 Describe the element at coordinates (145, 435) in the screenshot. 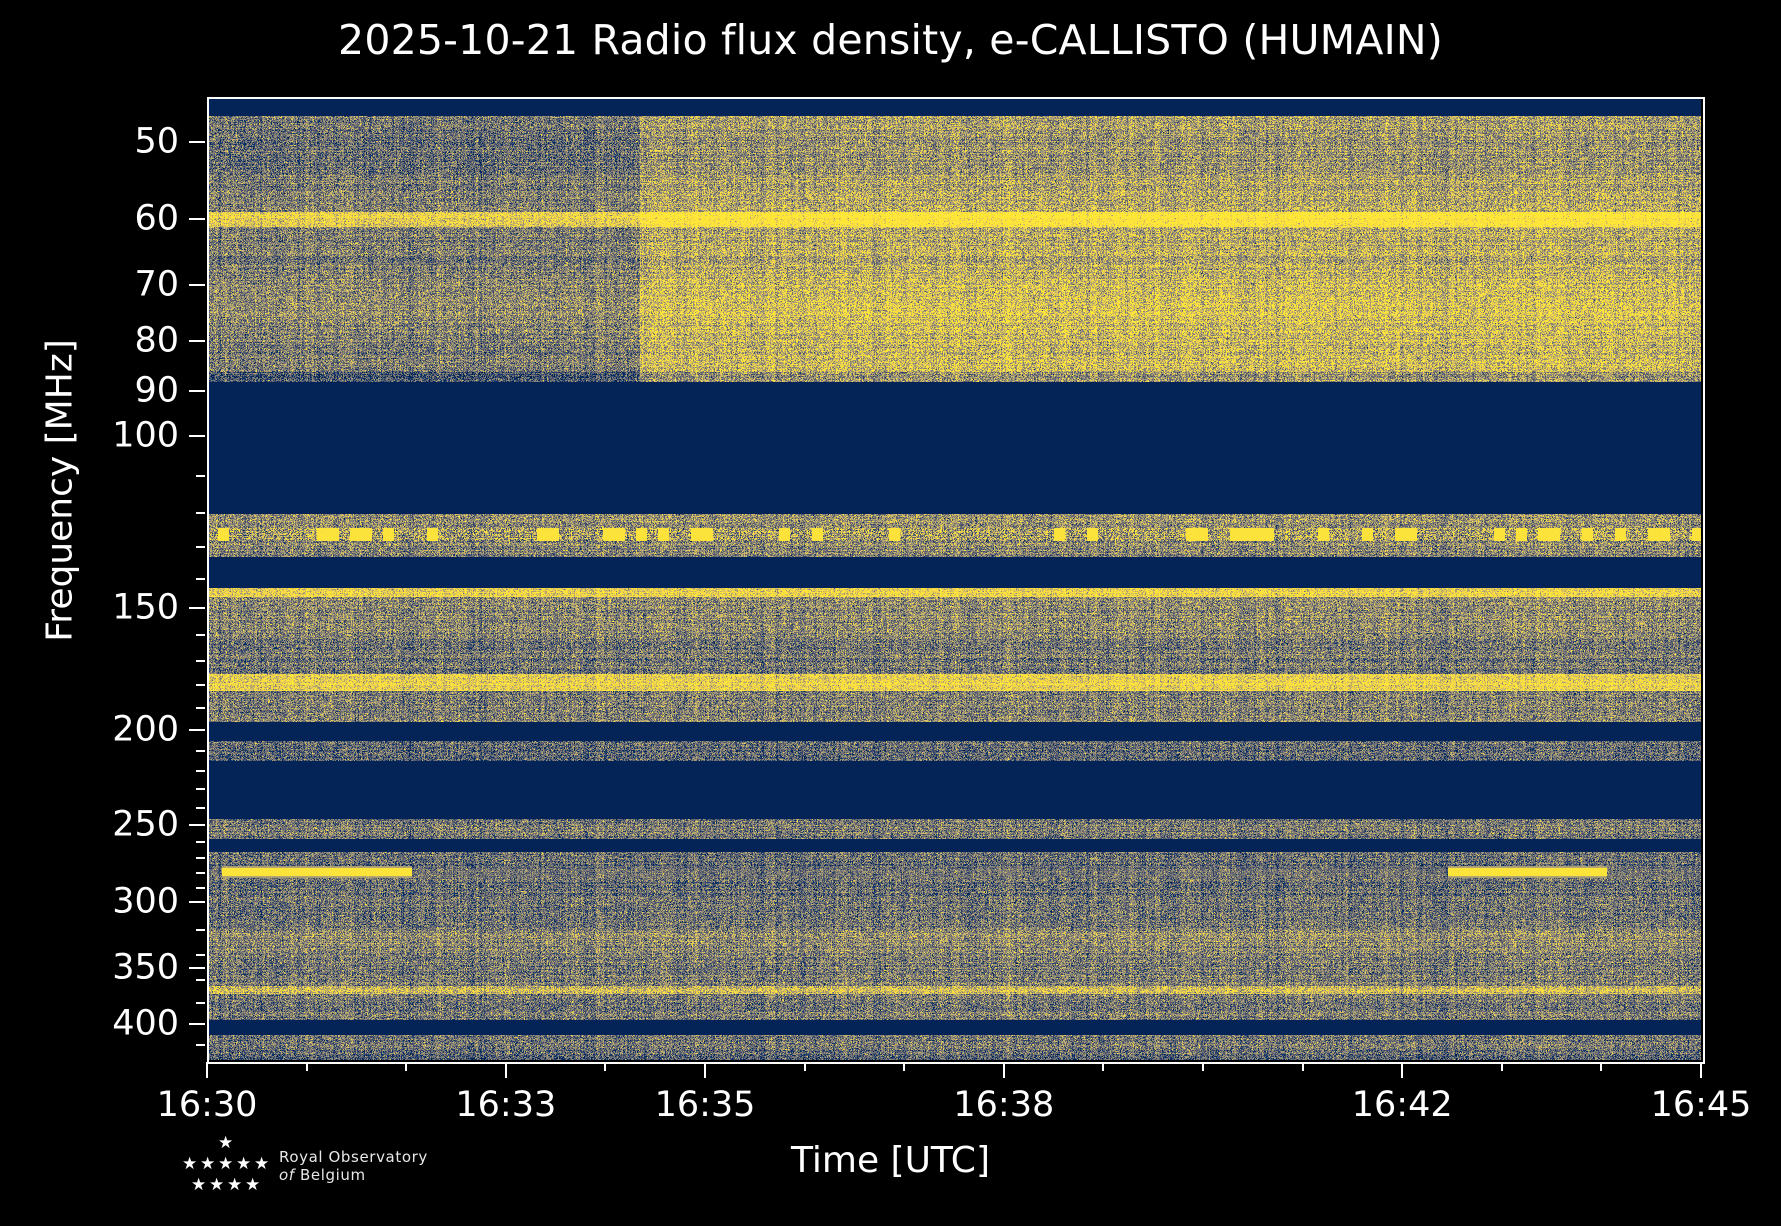

I see `y-tick-label-100: 100` at that location.